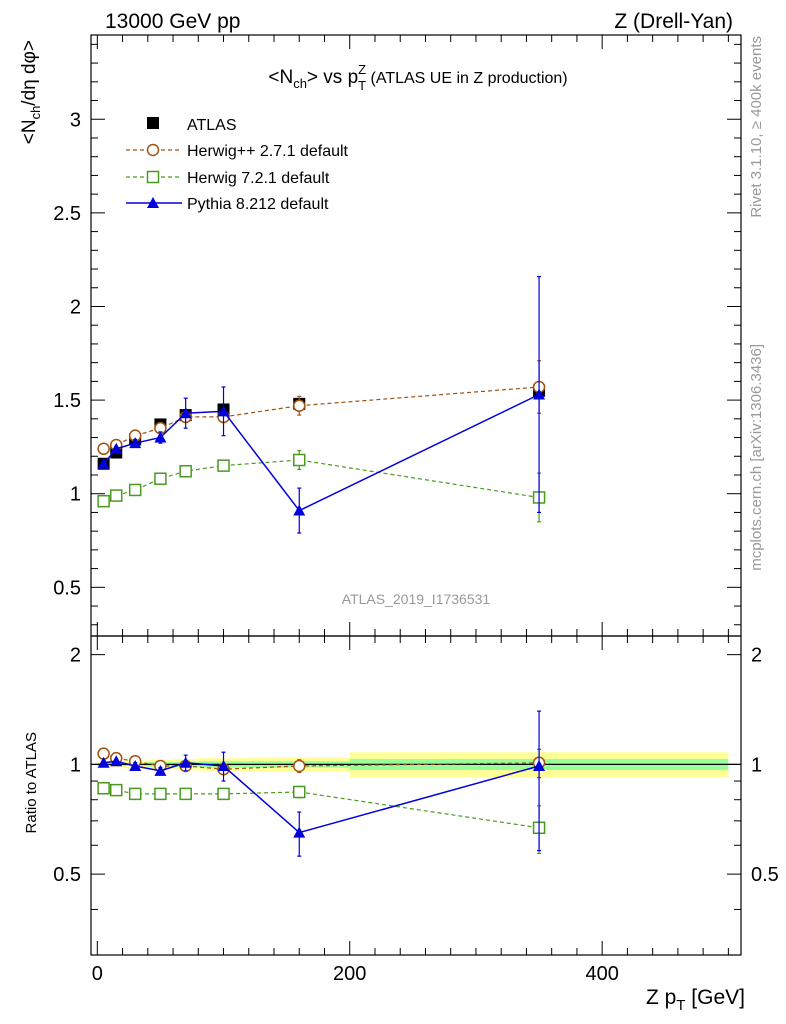 The height and width of the screenshot is (1024, 786). What do you see at coordinates (75, 765) in the screenshot?
I see `ratio-ytick-label-left: 1` at bounding box center [75, 765].